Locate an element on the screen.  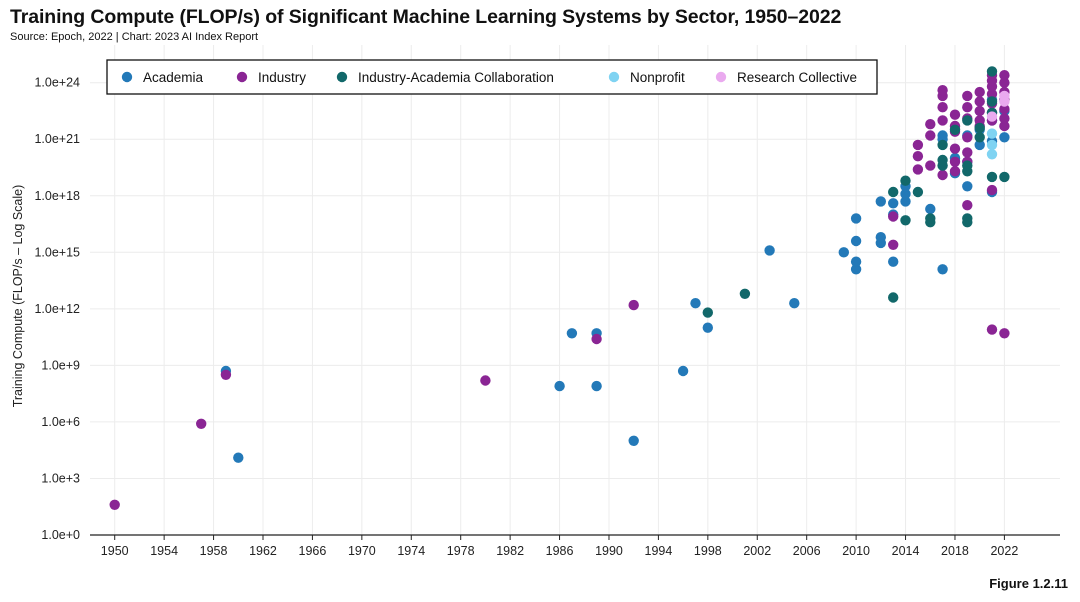
legend-item-industry: Industry is located at coordinates (271, 77).